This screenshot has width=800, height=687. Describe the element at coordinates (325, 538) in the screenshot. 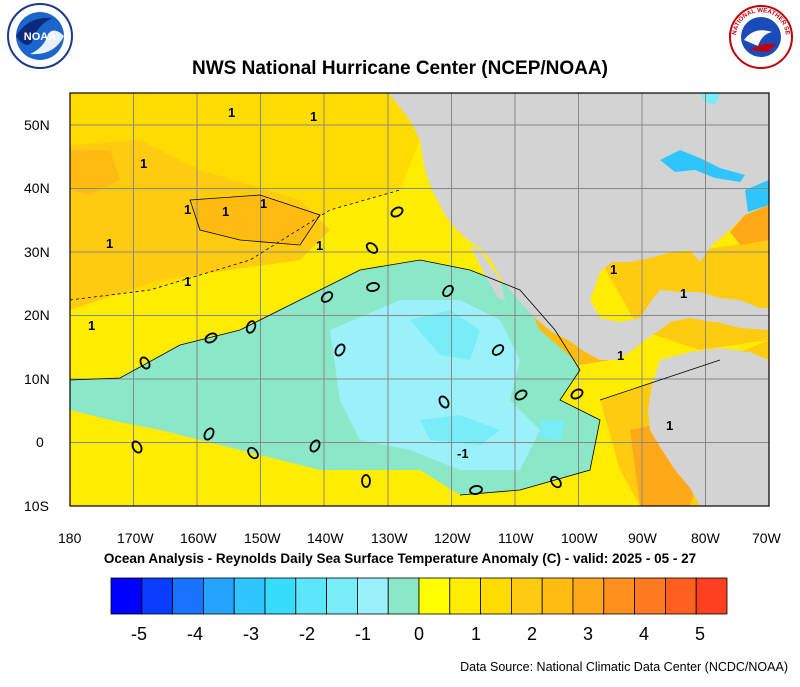

I see `x-tick-label: 140W` at that location.